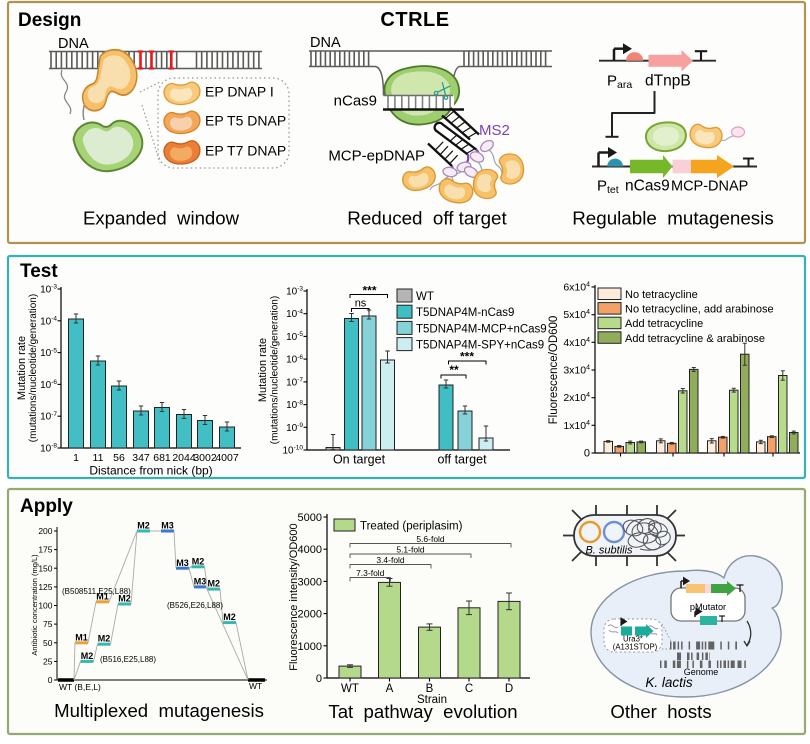 The image size is (810, 744). Describe the element at coordinates (310, 550) in the screenshot. I see `svg-text: 4000` at that location.